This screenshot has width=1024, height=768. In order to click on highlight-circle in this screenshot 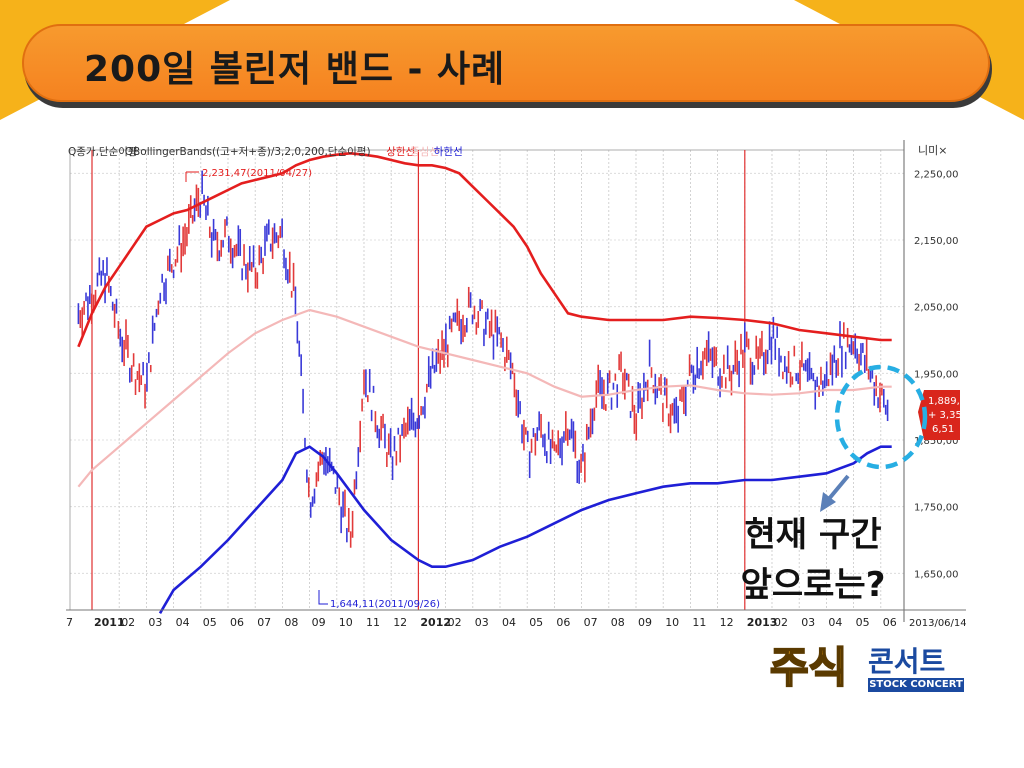, I will do `click(881, 417)`.